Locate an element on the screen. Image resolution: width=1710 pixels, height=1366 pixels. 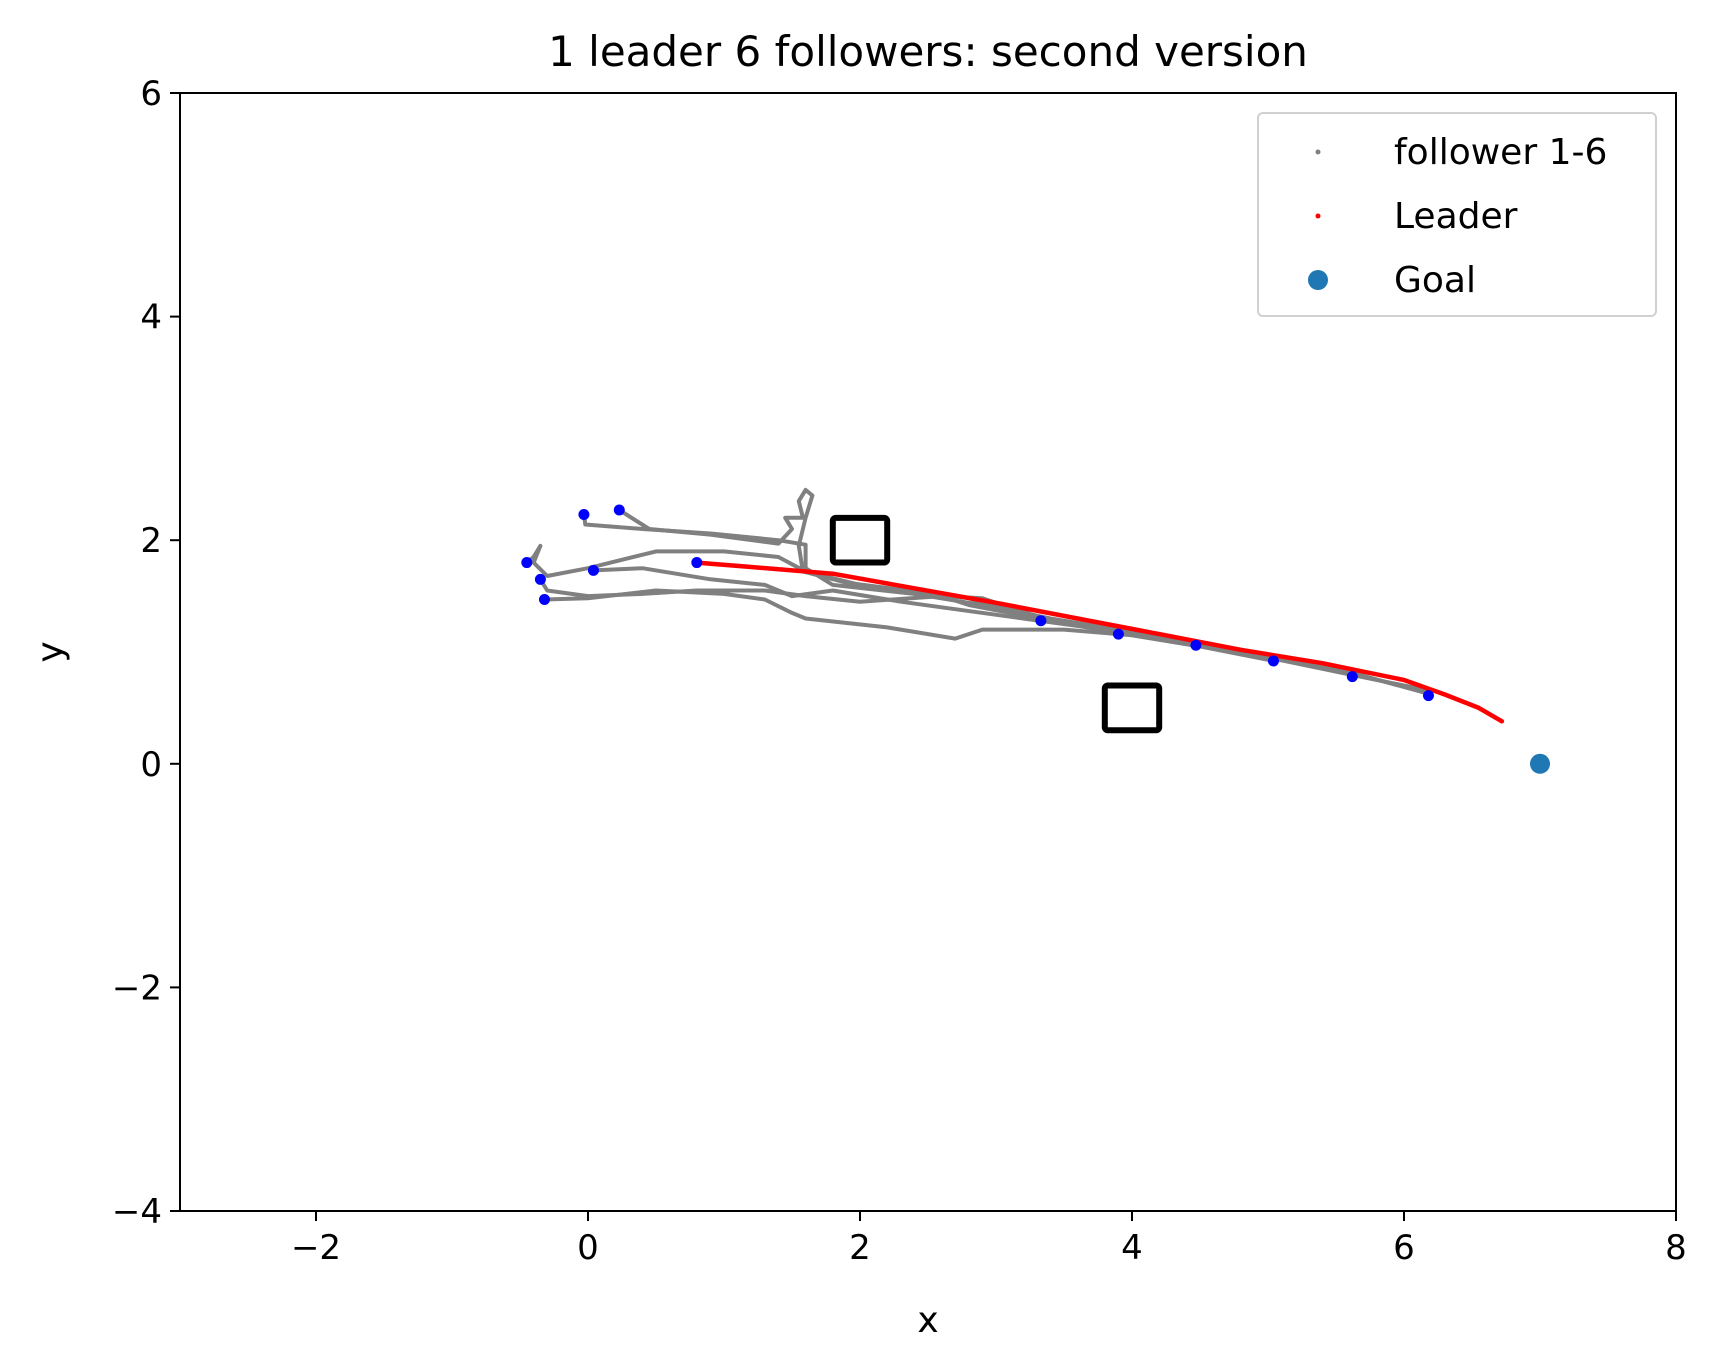
legend: follower 1-6 Leader Goal is located at coordinates (1457, 214).